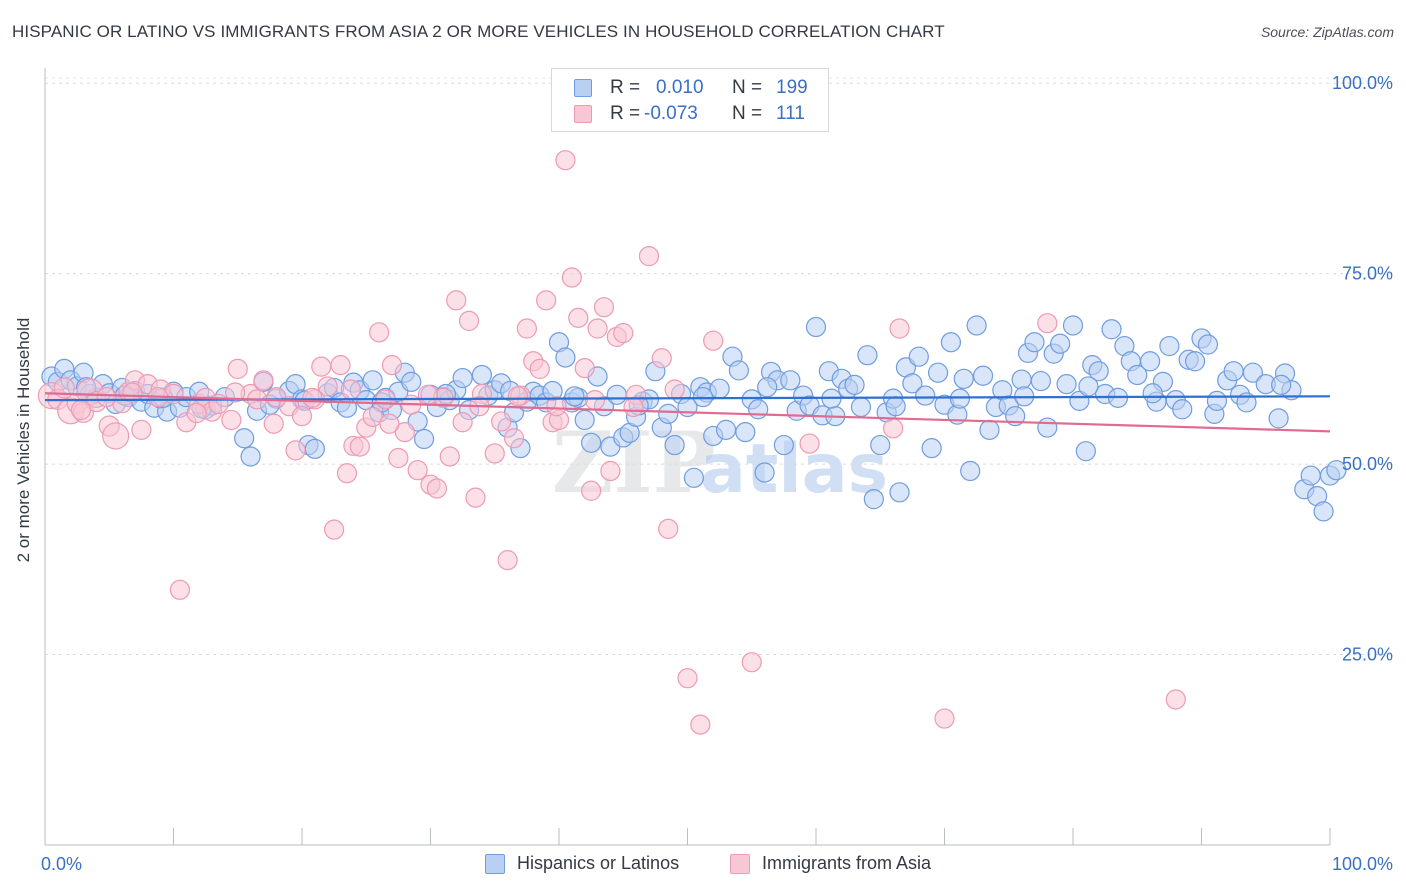  What do you see at coordinates (690, 100) in the screenshot?
I see `correlation-legend: R = 0.010 N = 199 R = -0.073 N = 111` at bounding box center [690, 100].